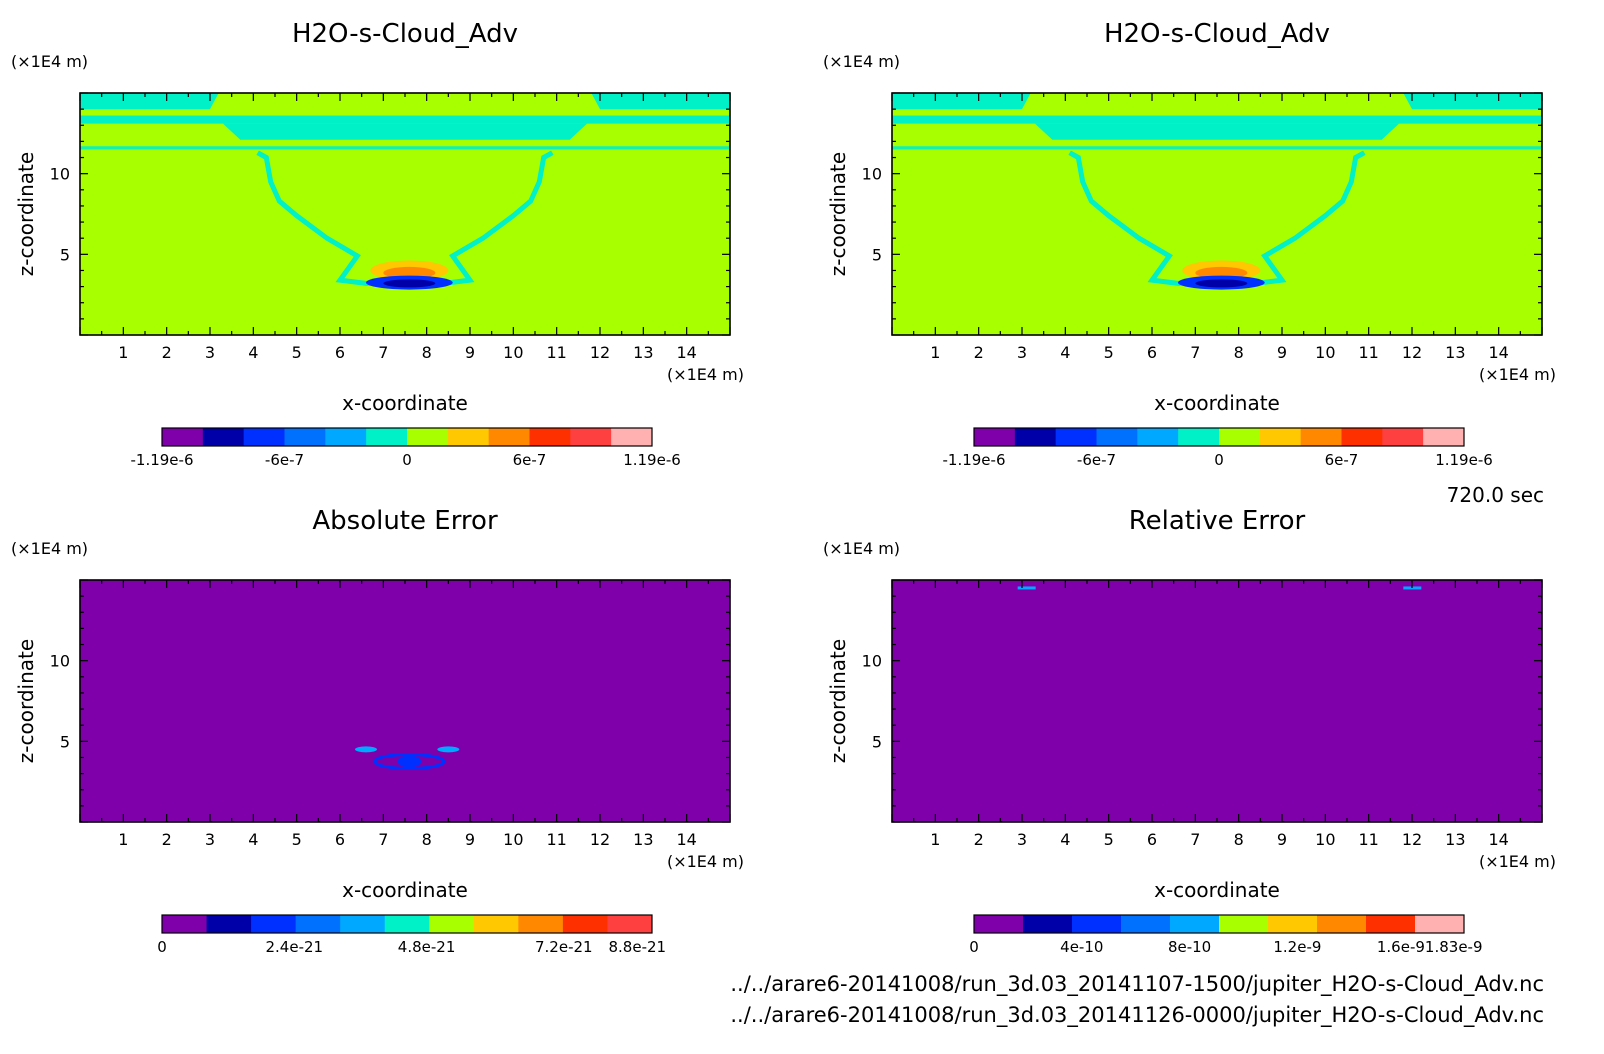 This screenshot has width=1604, height=1054. Describe the element at coordinates (470, 352) in the screenshot. I see `x-tick-label: 9` at that location.